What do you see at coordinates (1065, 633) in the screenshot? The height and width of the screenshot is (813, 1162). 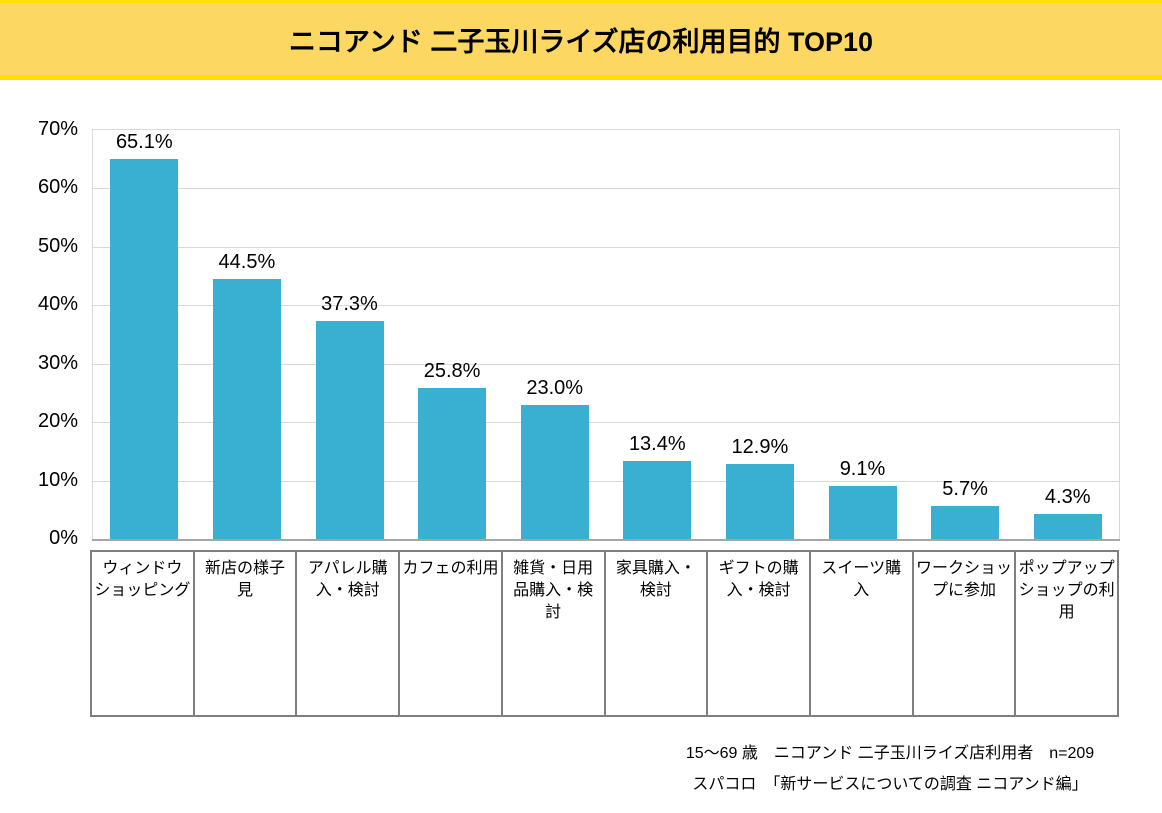 I see `category-cell: ポップアップ ショップの利 用` at bounding box center [1065, 633].